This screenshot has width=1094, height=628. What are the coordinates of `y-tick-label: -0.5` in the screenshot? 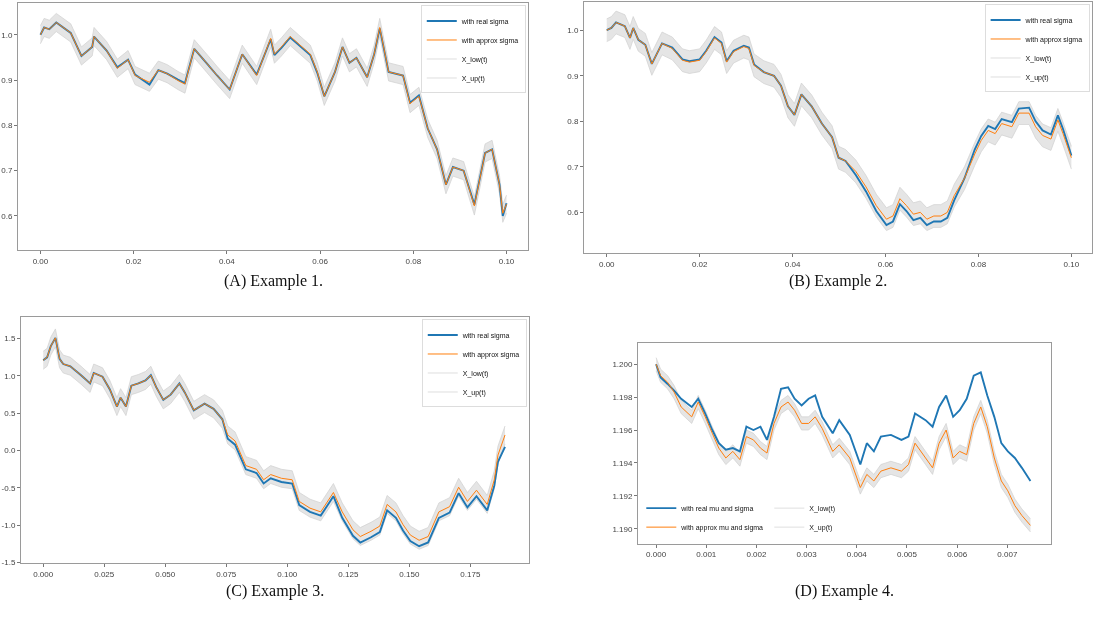 It's located at (8, 488).